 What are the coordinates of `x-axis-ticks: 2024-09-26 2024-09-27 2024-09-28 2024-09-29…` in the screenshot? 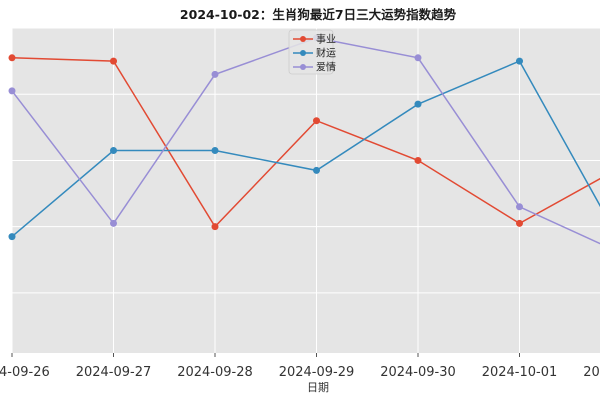 It's located at (300, 366).